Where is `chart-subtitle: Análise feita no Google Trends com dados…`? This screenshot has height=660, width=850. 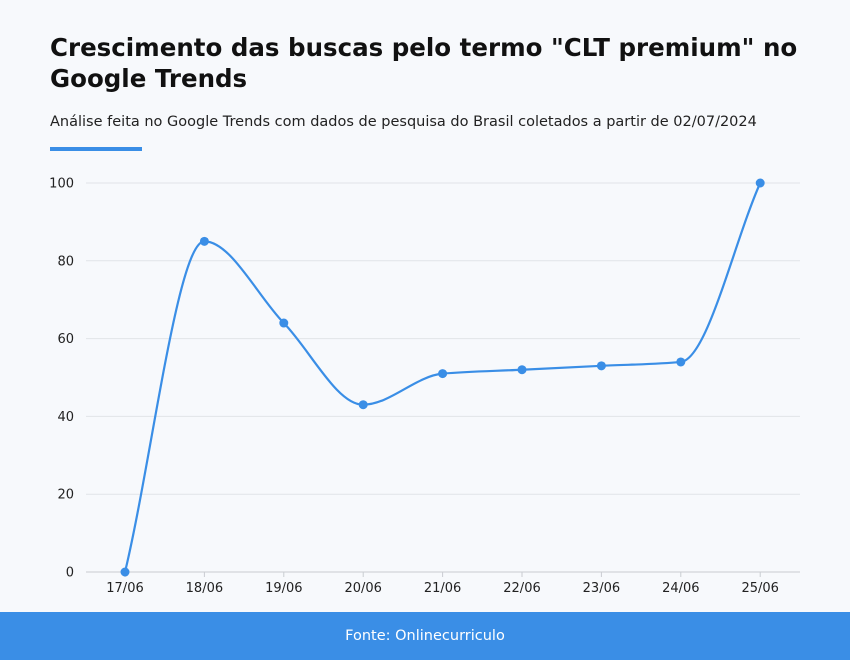 chart-subtitle: Análise feita no Google Trends com dados… is located at coordinates (403, 122).